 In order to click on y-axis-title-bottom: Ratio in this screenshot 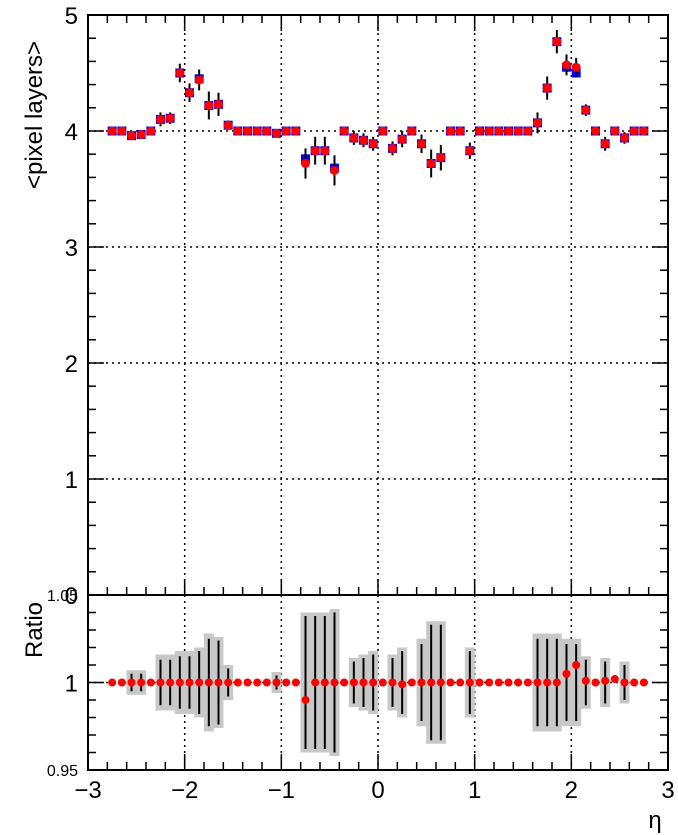, I will do `click(34, 630)`.